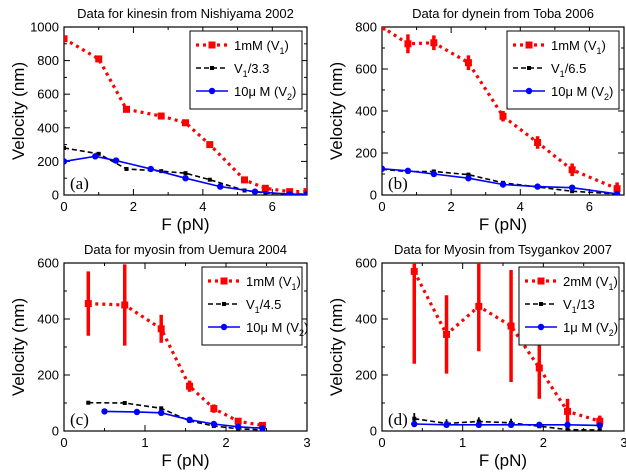 This screenshot has height=472, width=626. I want to click on chart-title: Data for myosin from Uemura 2004, so click(185, 249).